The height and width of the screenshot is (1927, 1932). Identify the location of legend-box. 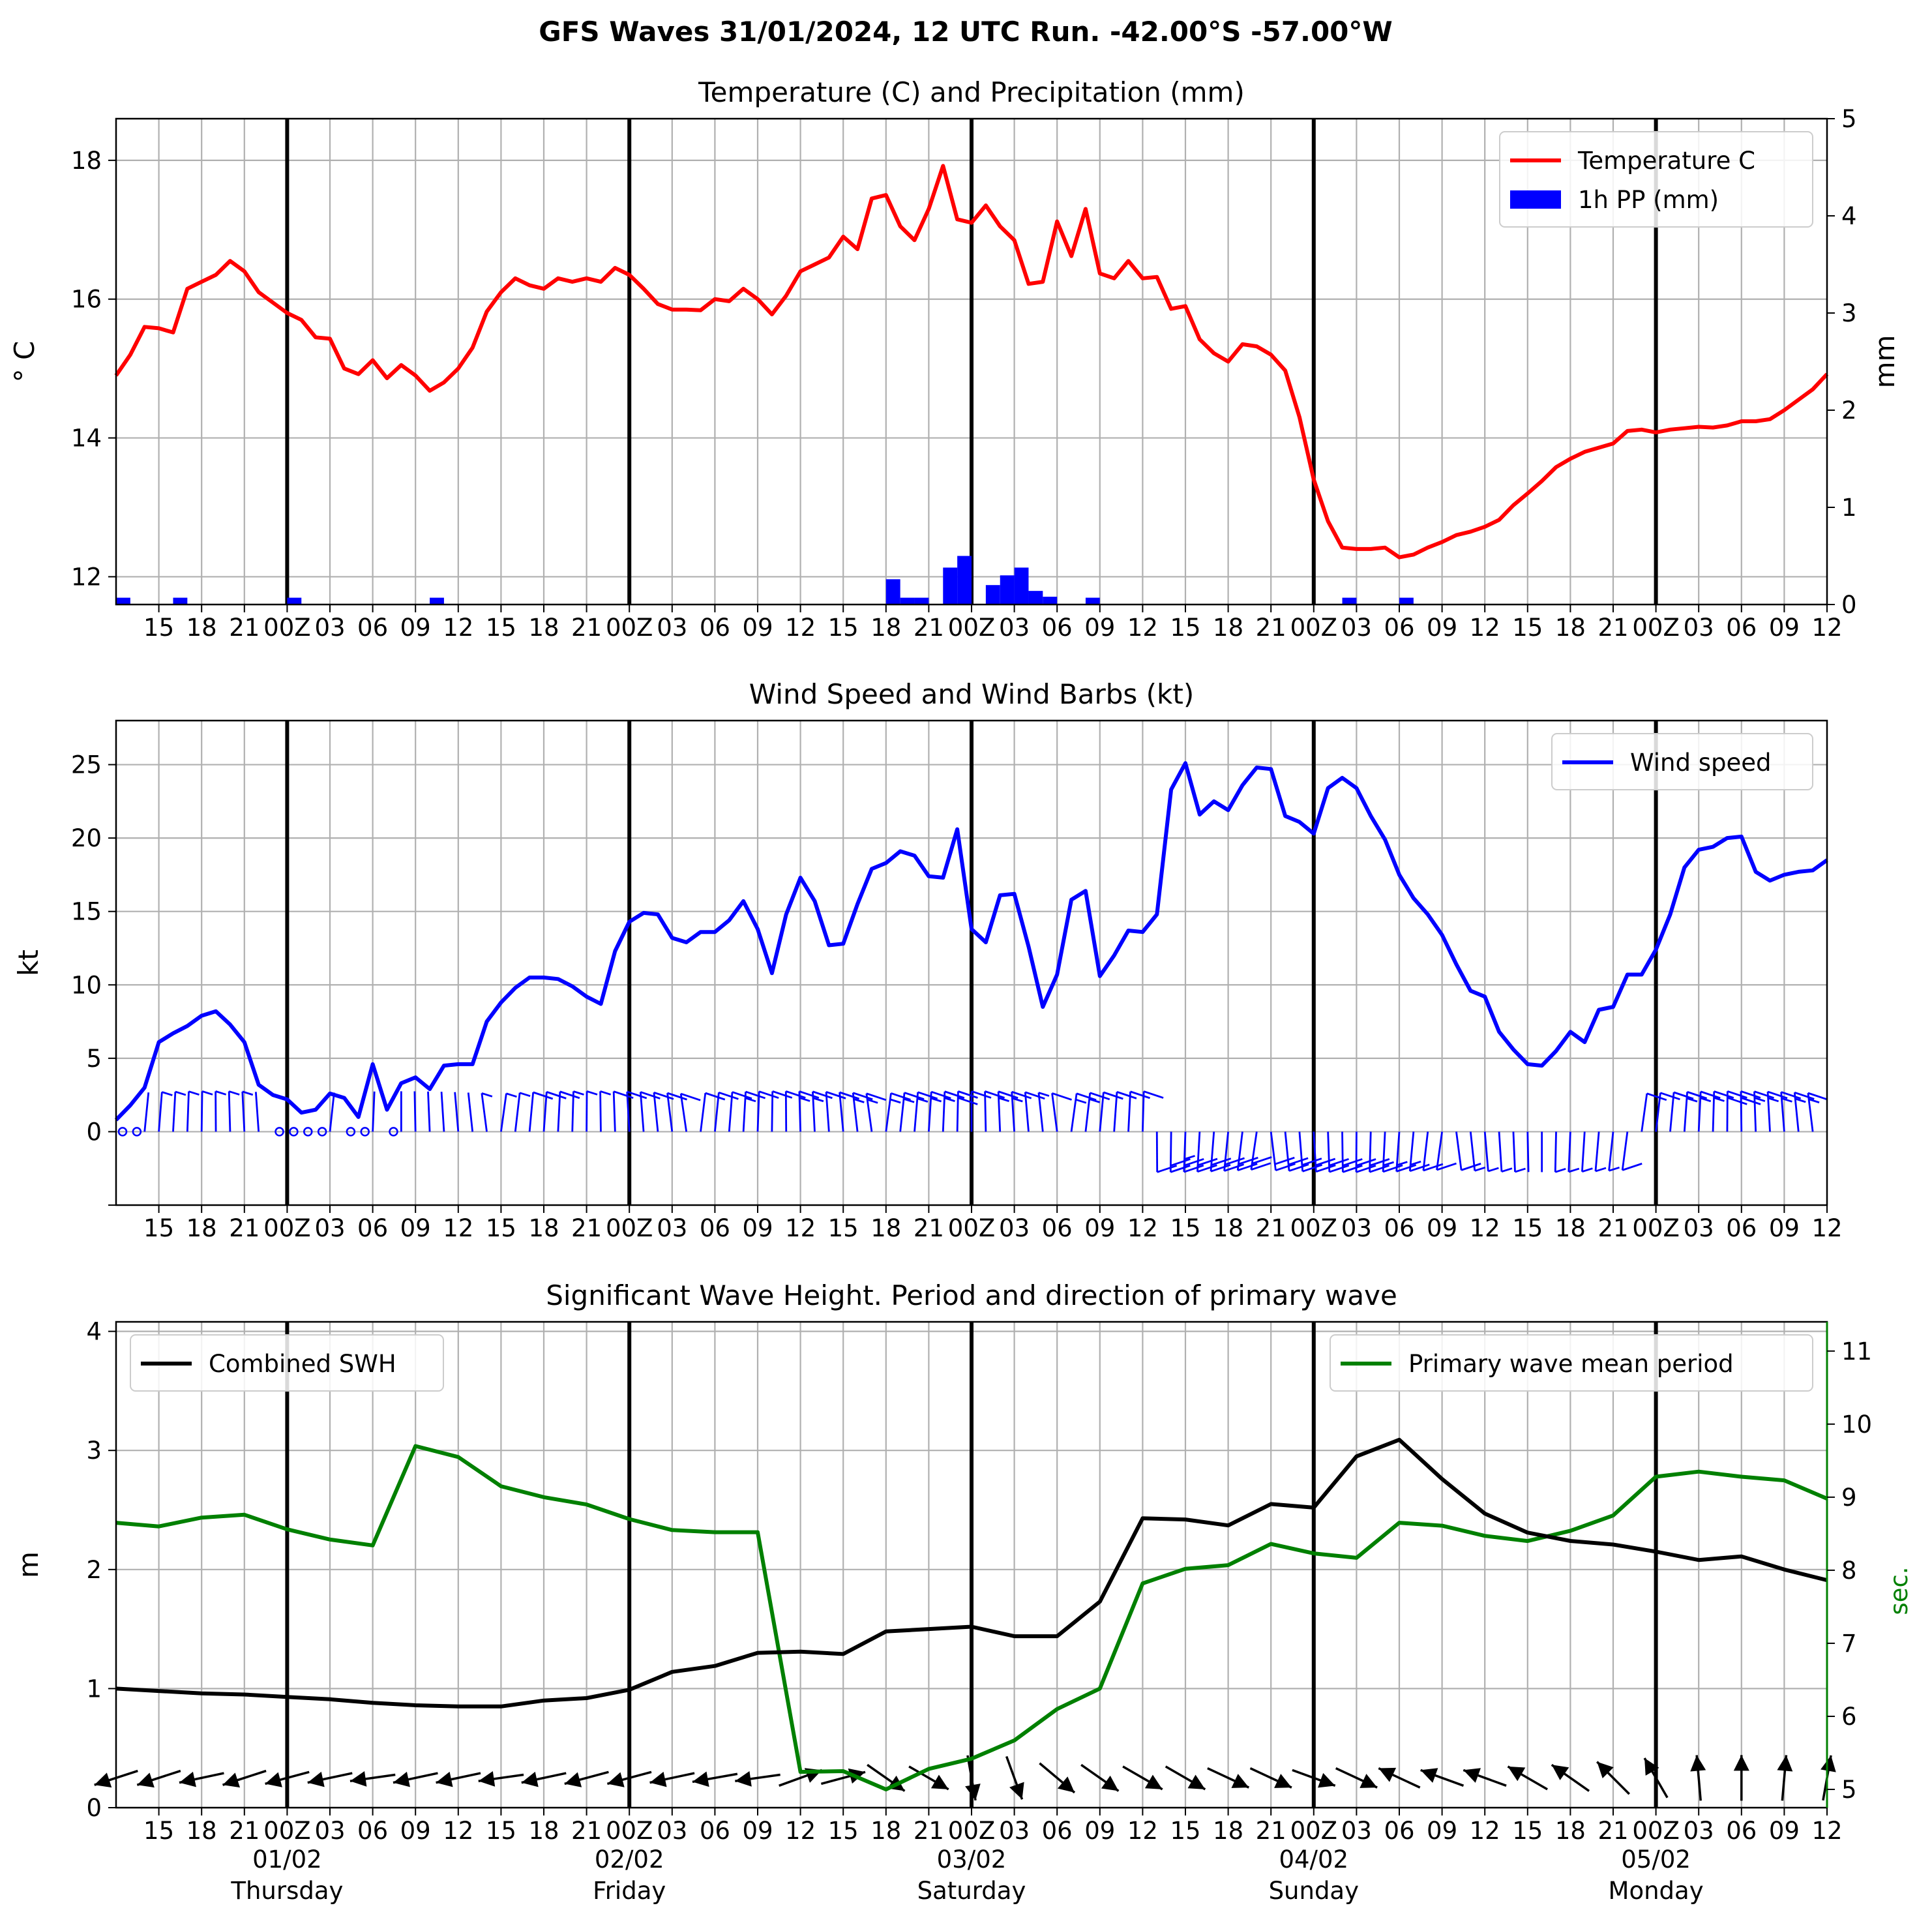
(1656, 180).